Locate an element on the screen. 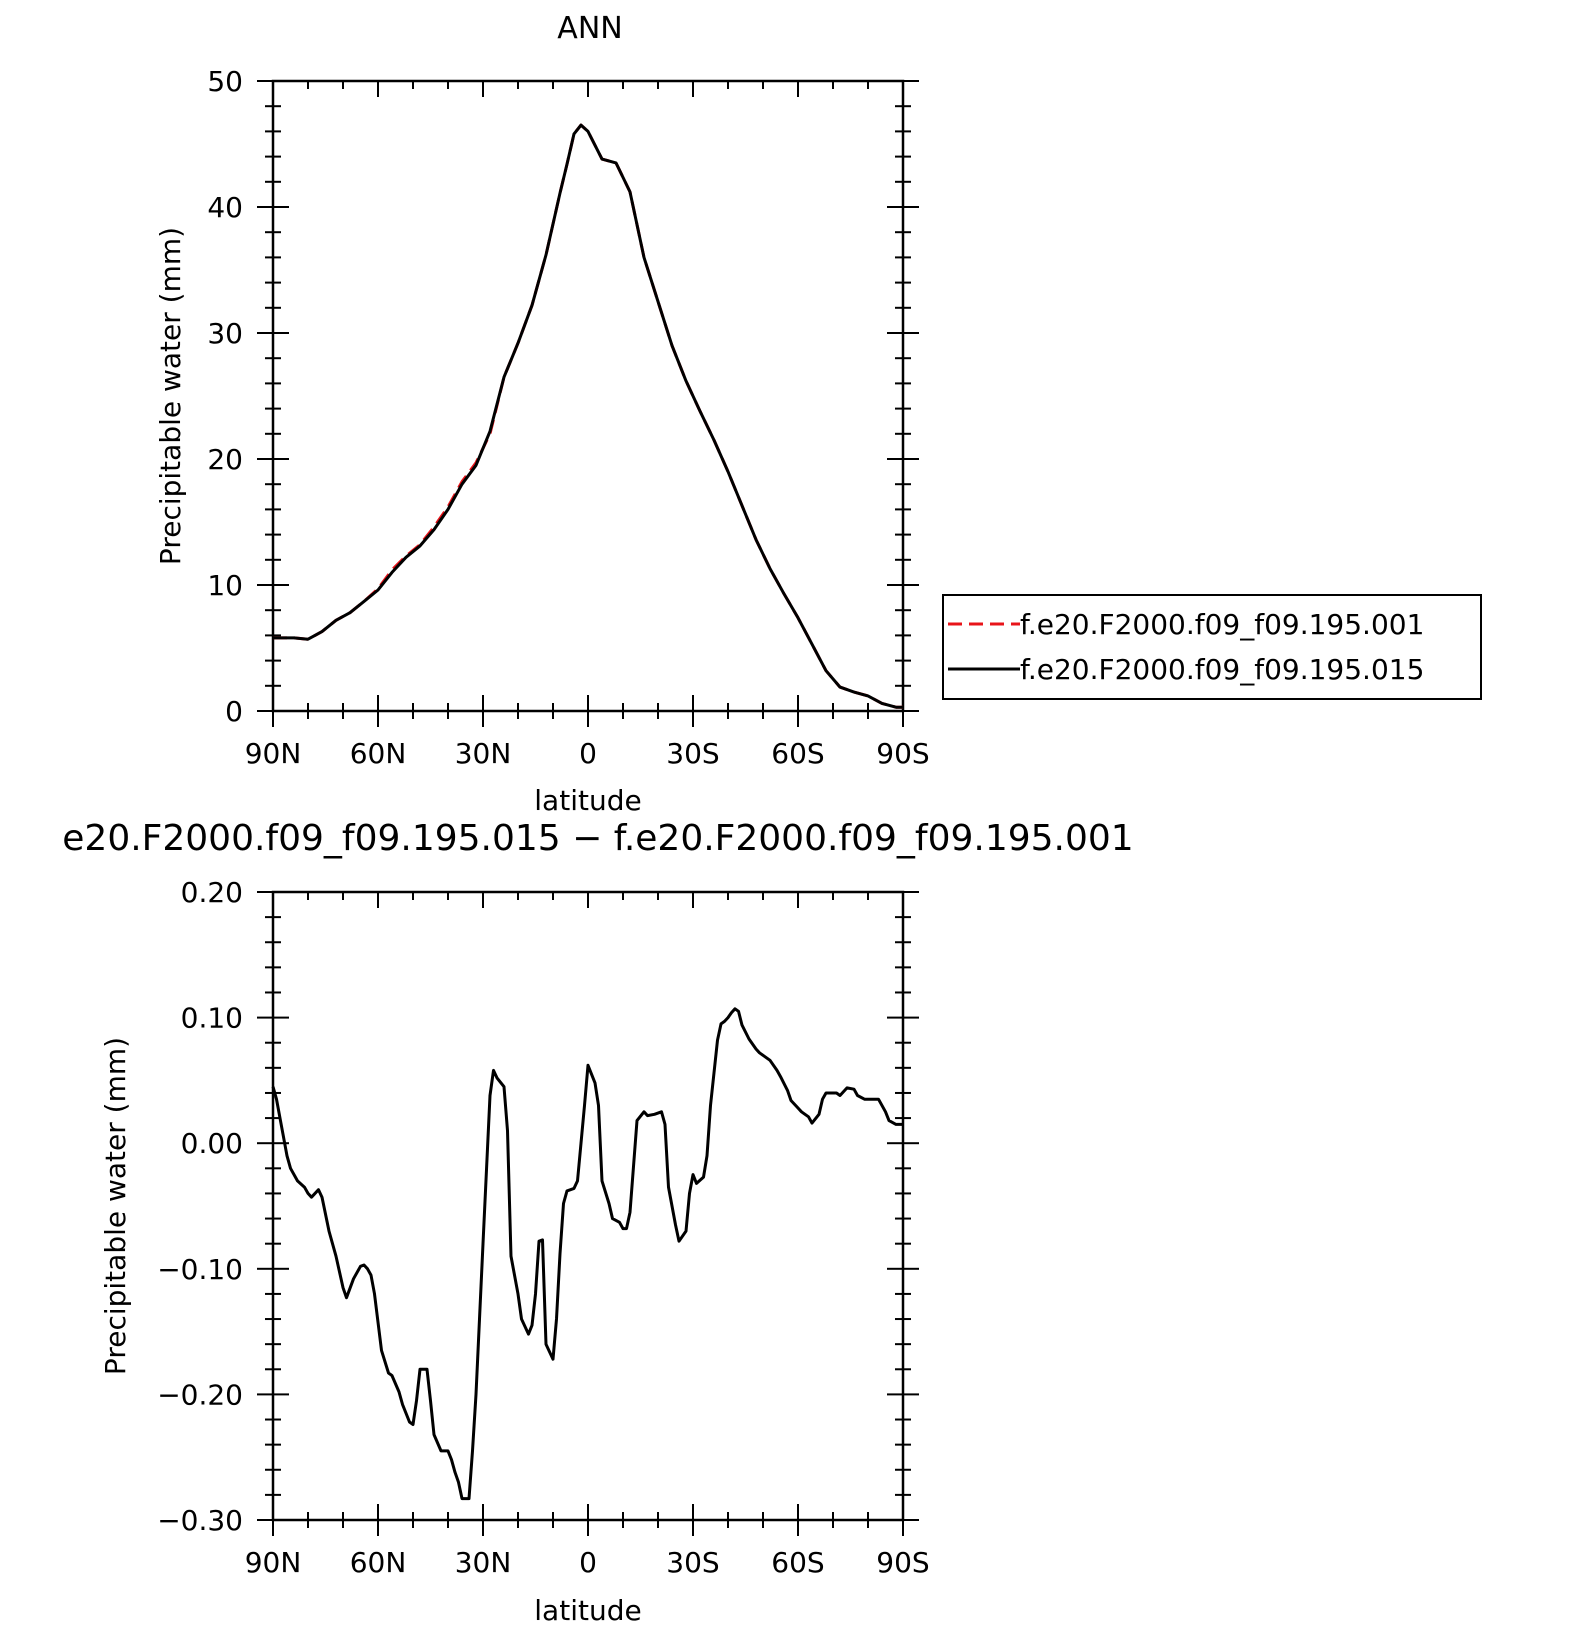  top-plot-y-tick-label: 40 is located at coordinates (225, 207).